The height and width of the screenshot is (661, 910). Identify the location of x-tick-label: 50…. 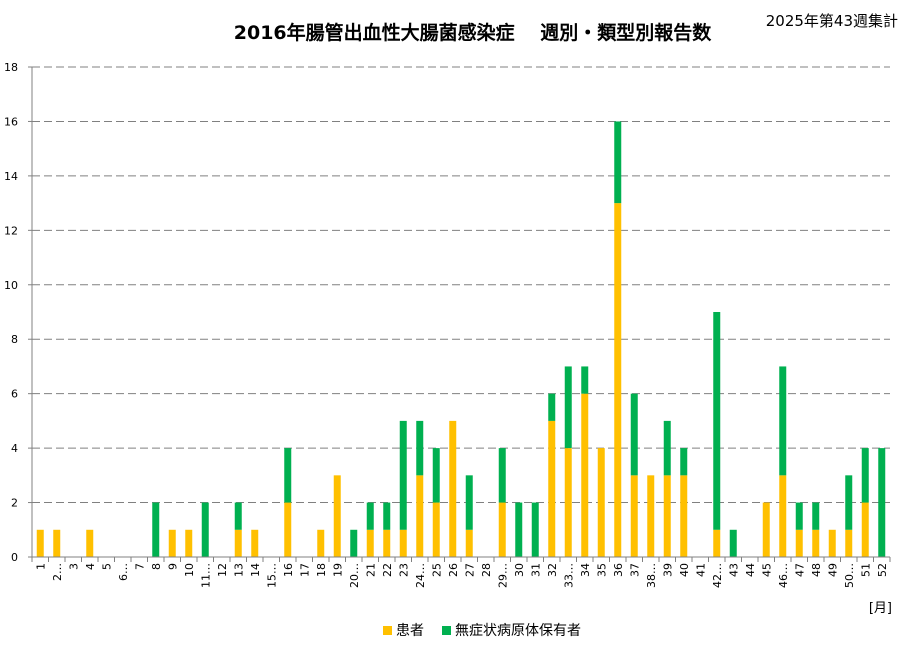
(849, 575).